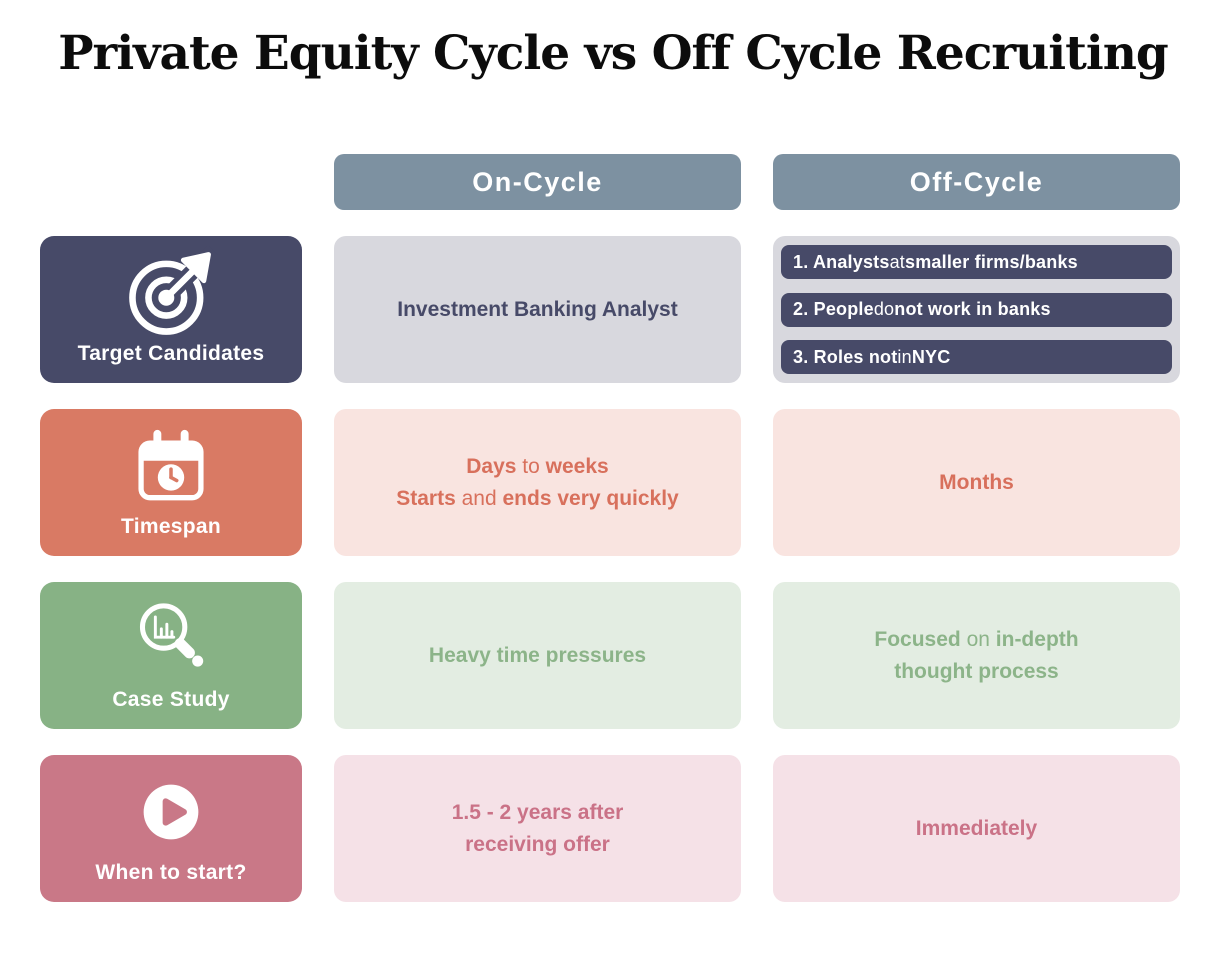  I want to click on text-segment: and, so click(479, 498).